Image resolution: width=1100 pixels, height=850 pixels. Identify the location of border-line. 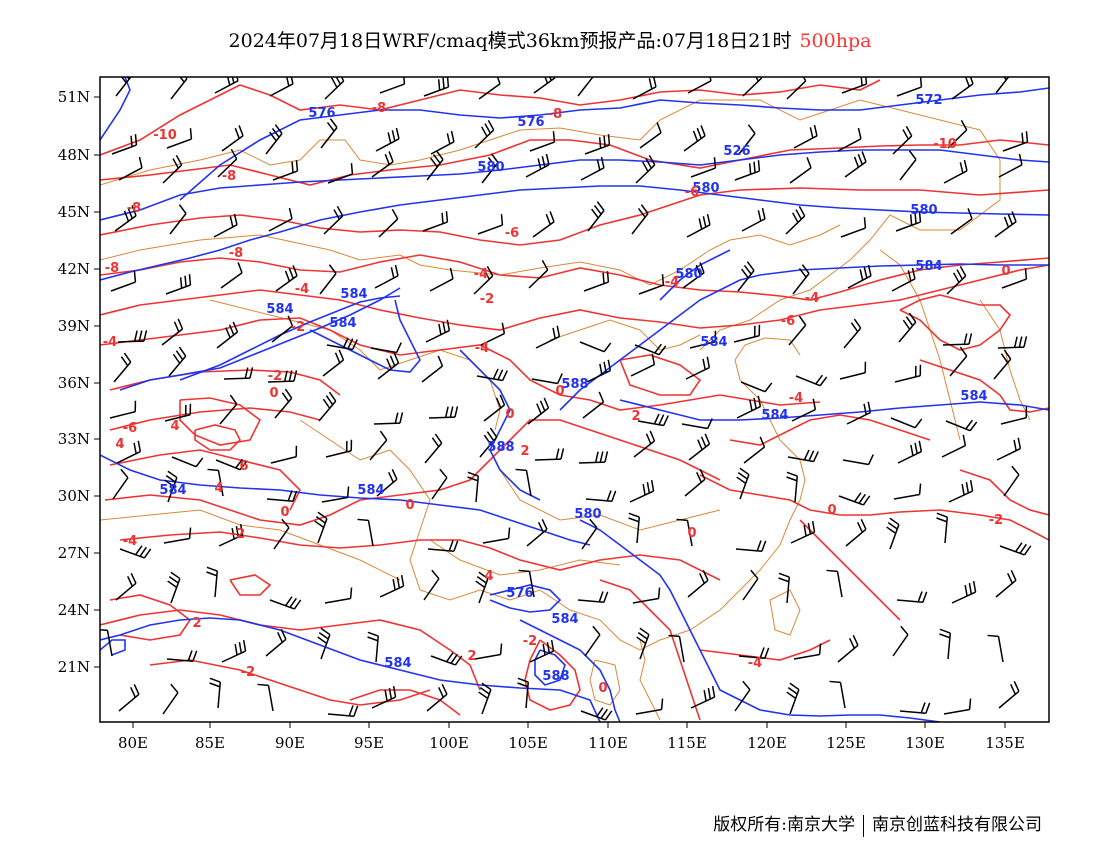
(250, 545).